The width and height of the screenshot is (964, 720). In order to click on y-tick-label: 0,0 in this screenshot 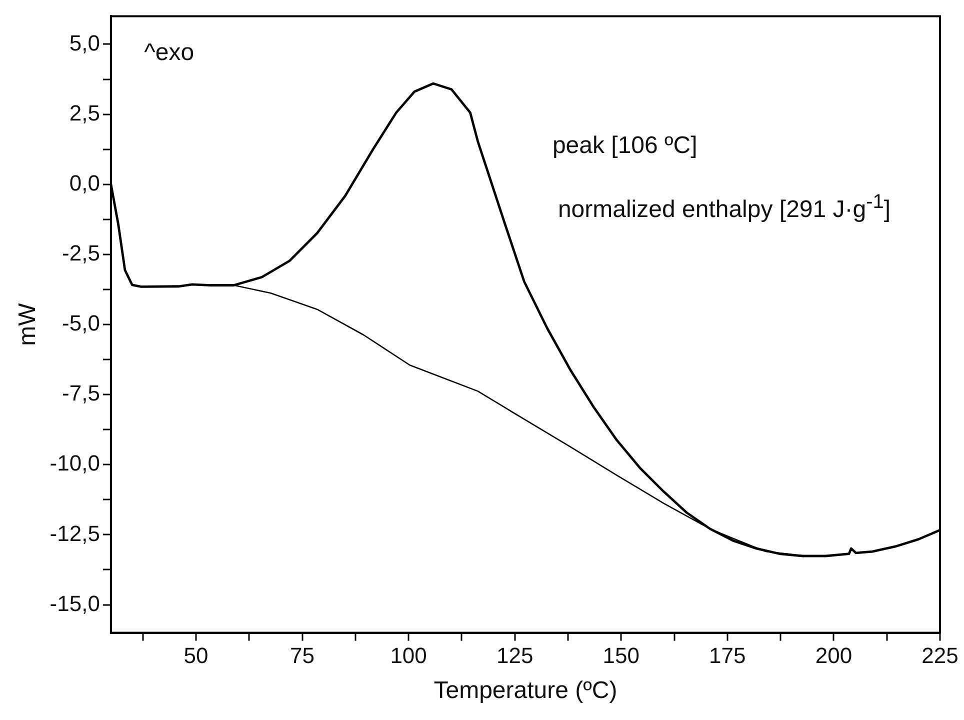, I will do `click(84, 183)`.